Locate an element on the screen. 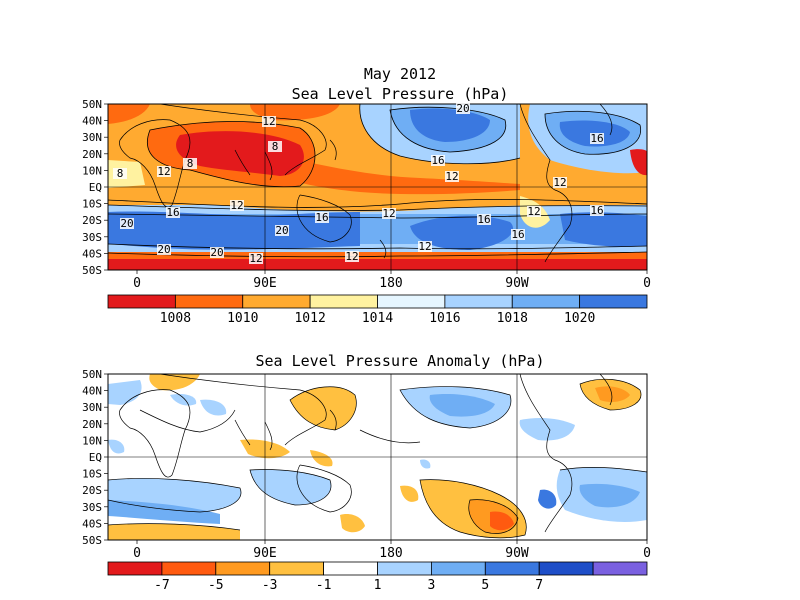 The image size is (800, 600). anomaly-colorbar-label: -5 is located at coordinates (216, 585).